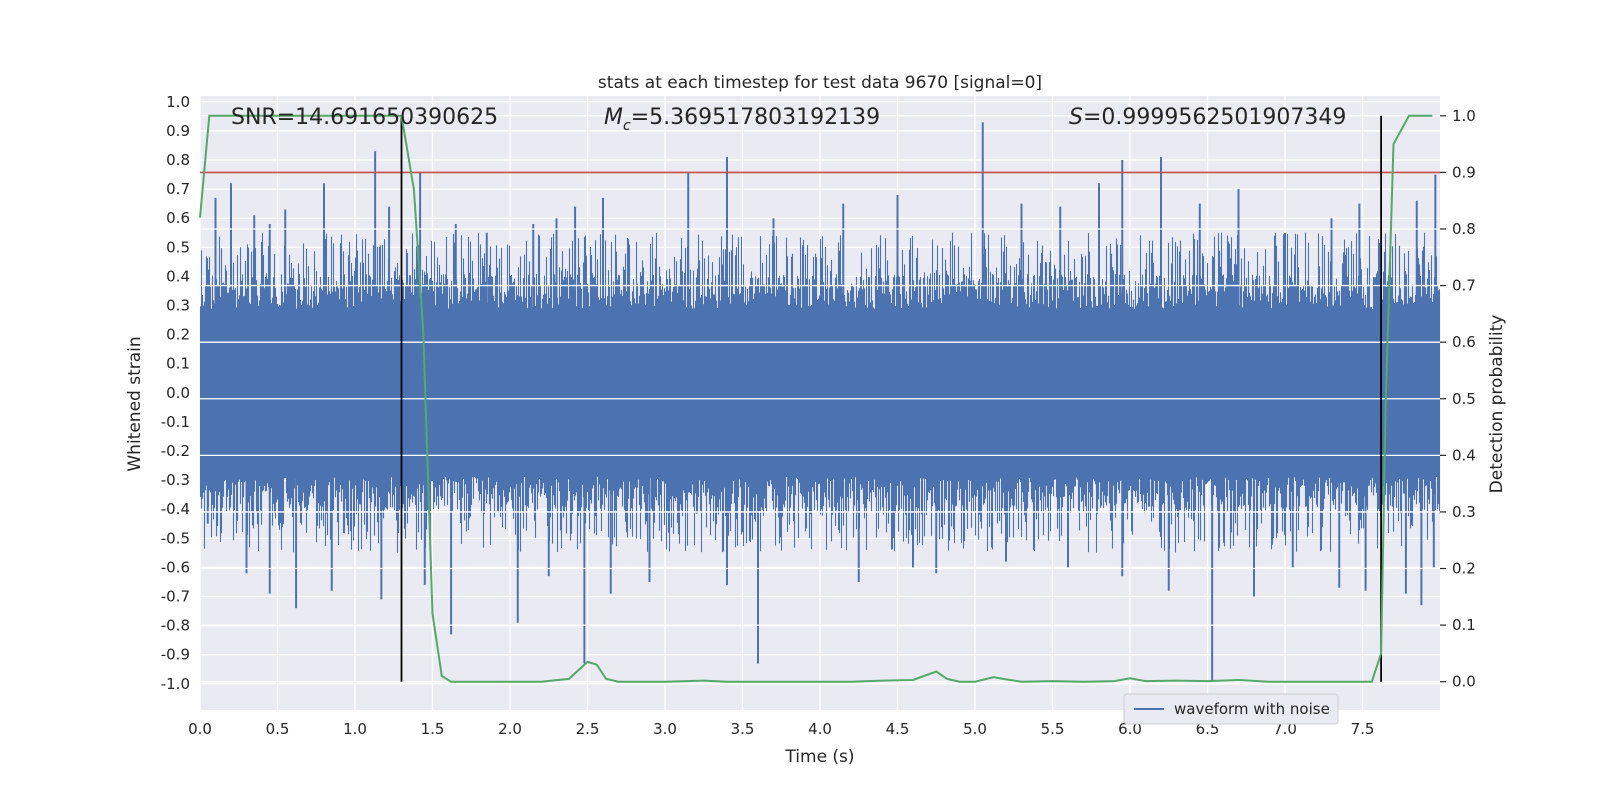 The height and width of the screenshot is (800, 1600). I want to click on y-left-tick-label: 0.8, so click(178, 160).